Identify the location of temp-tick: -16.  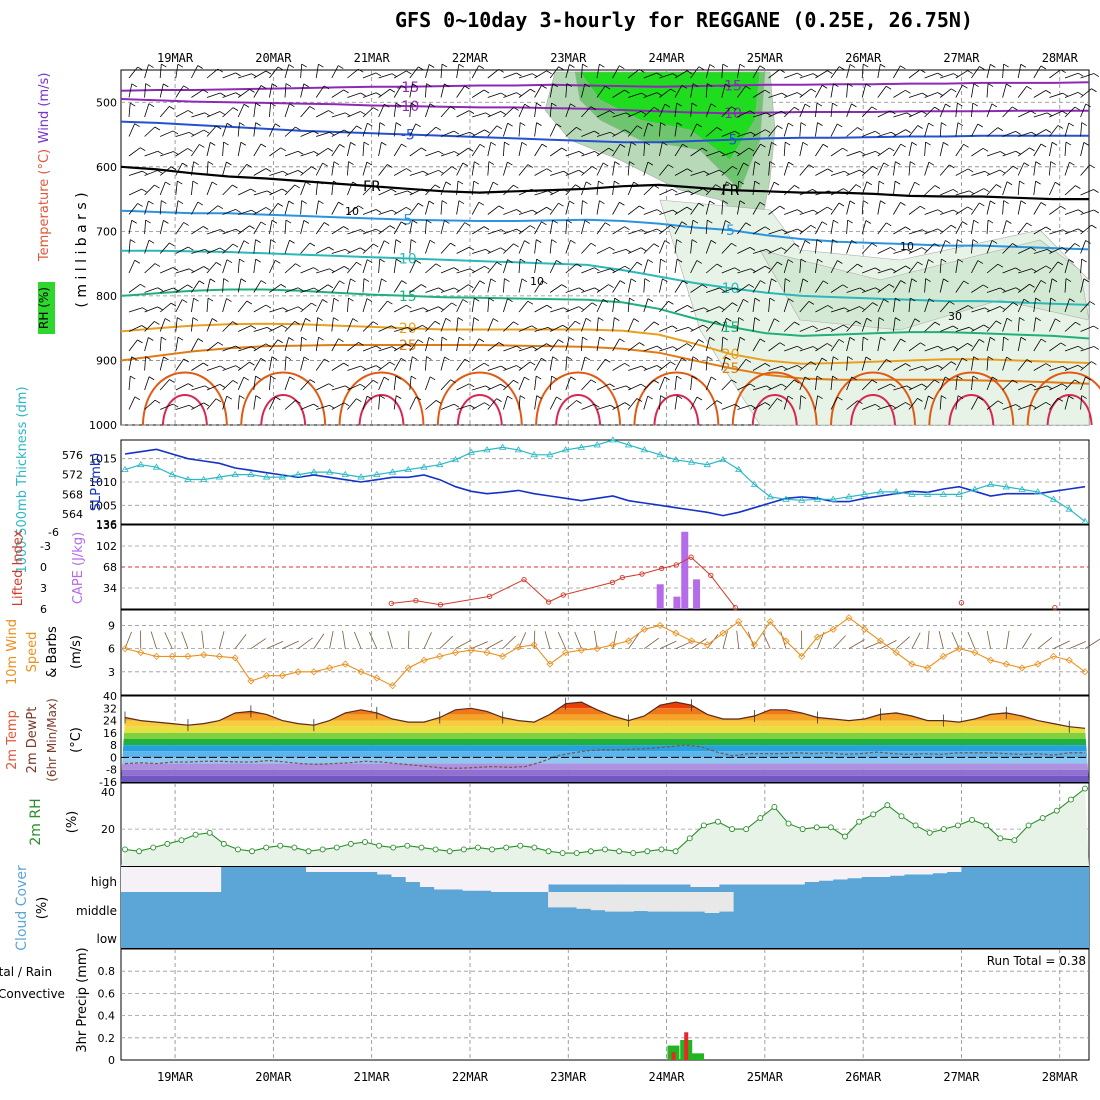
(108, 782).